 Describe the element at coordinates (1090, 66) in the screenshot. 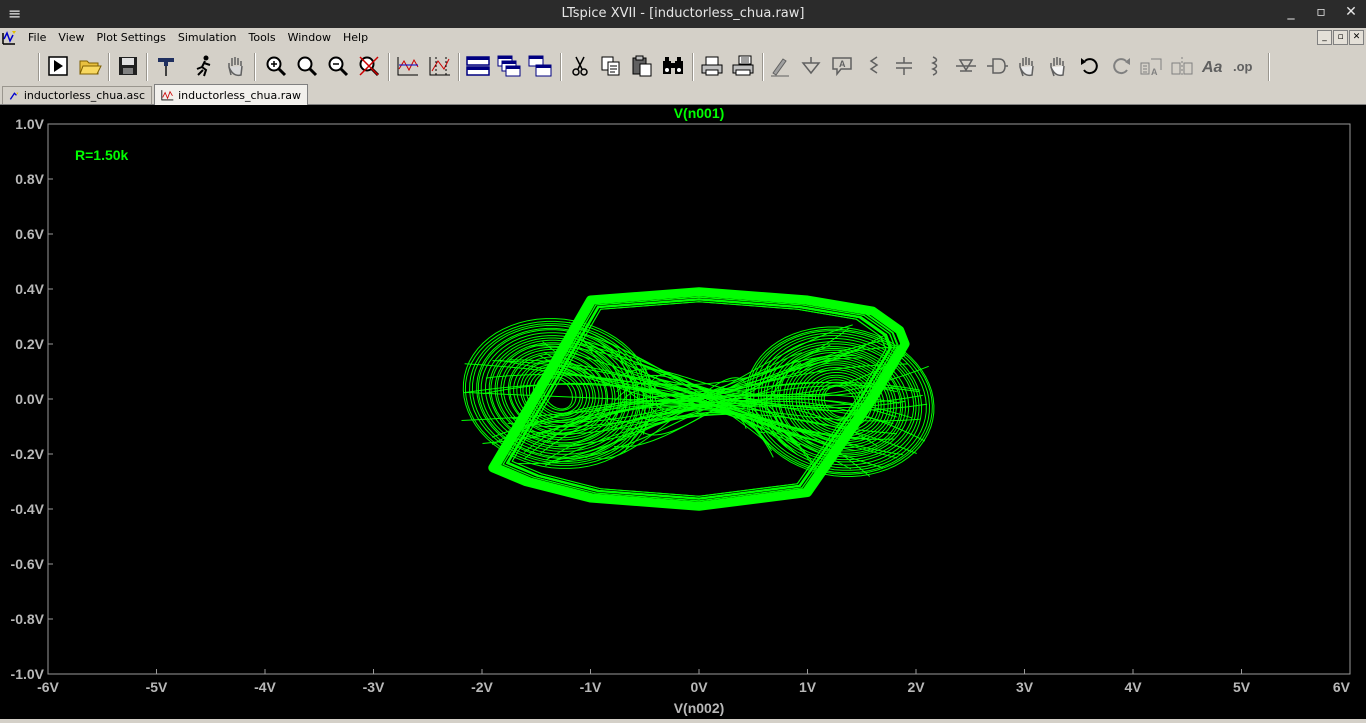

I see `undo-icon` at that location.